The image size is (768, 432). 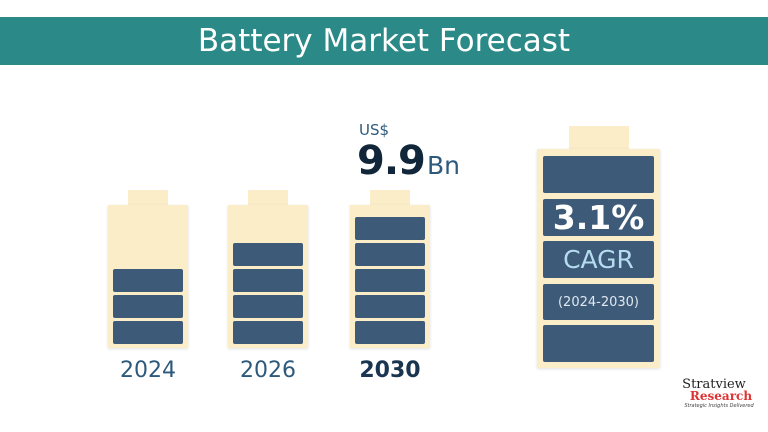 I want to click on year-label: 2030, so click(x=390, y=370).